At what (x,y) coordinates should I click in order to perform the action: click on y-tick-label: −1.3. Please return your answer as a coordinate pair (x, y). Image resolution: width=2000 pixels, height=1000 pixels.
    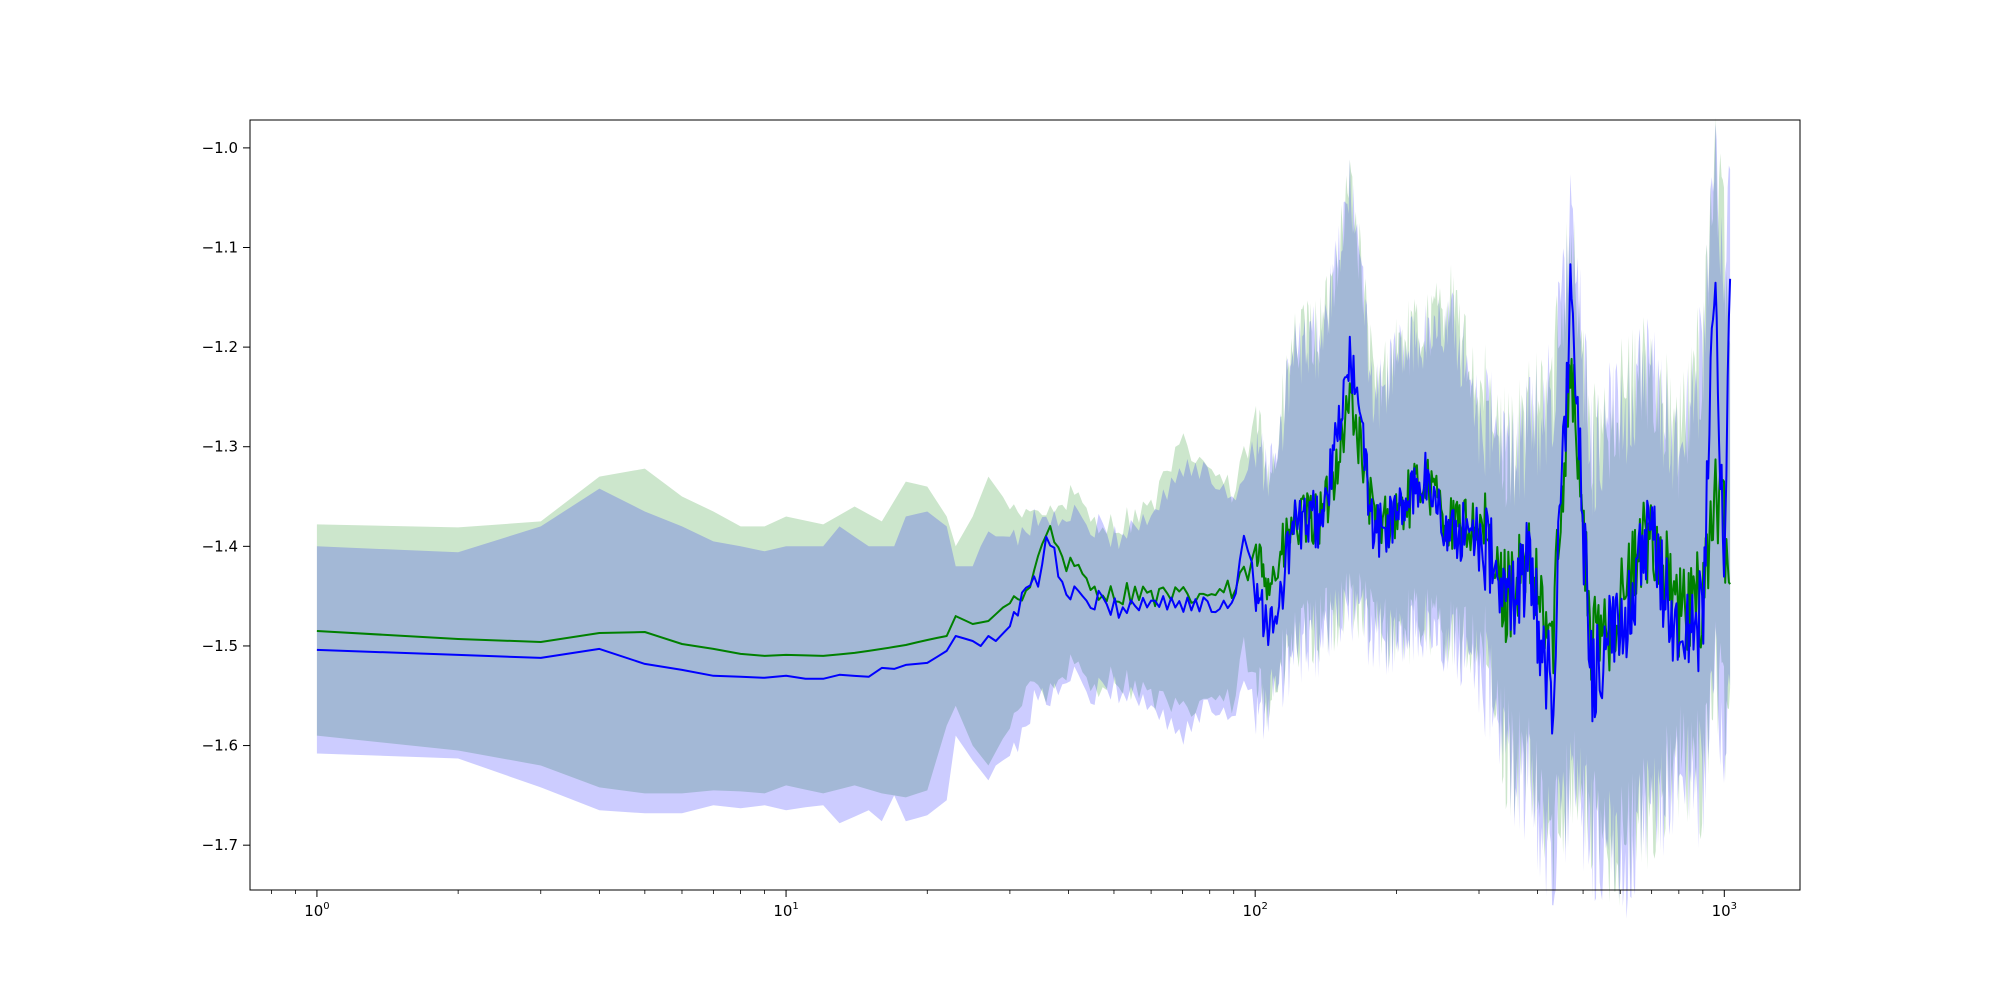
    Looking at the image, I should click on (220, 447).